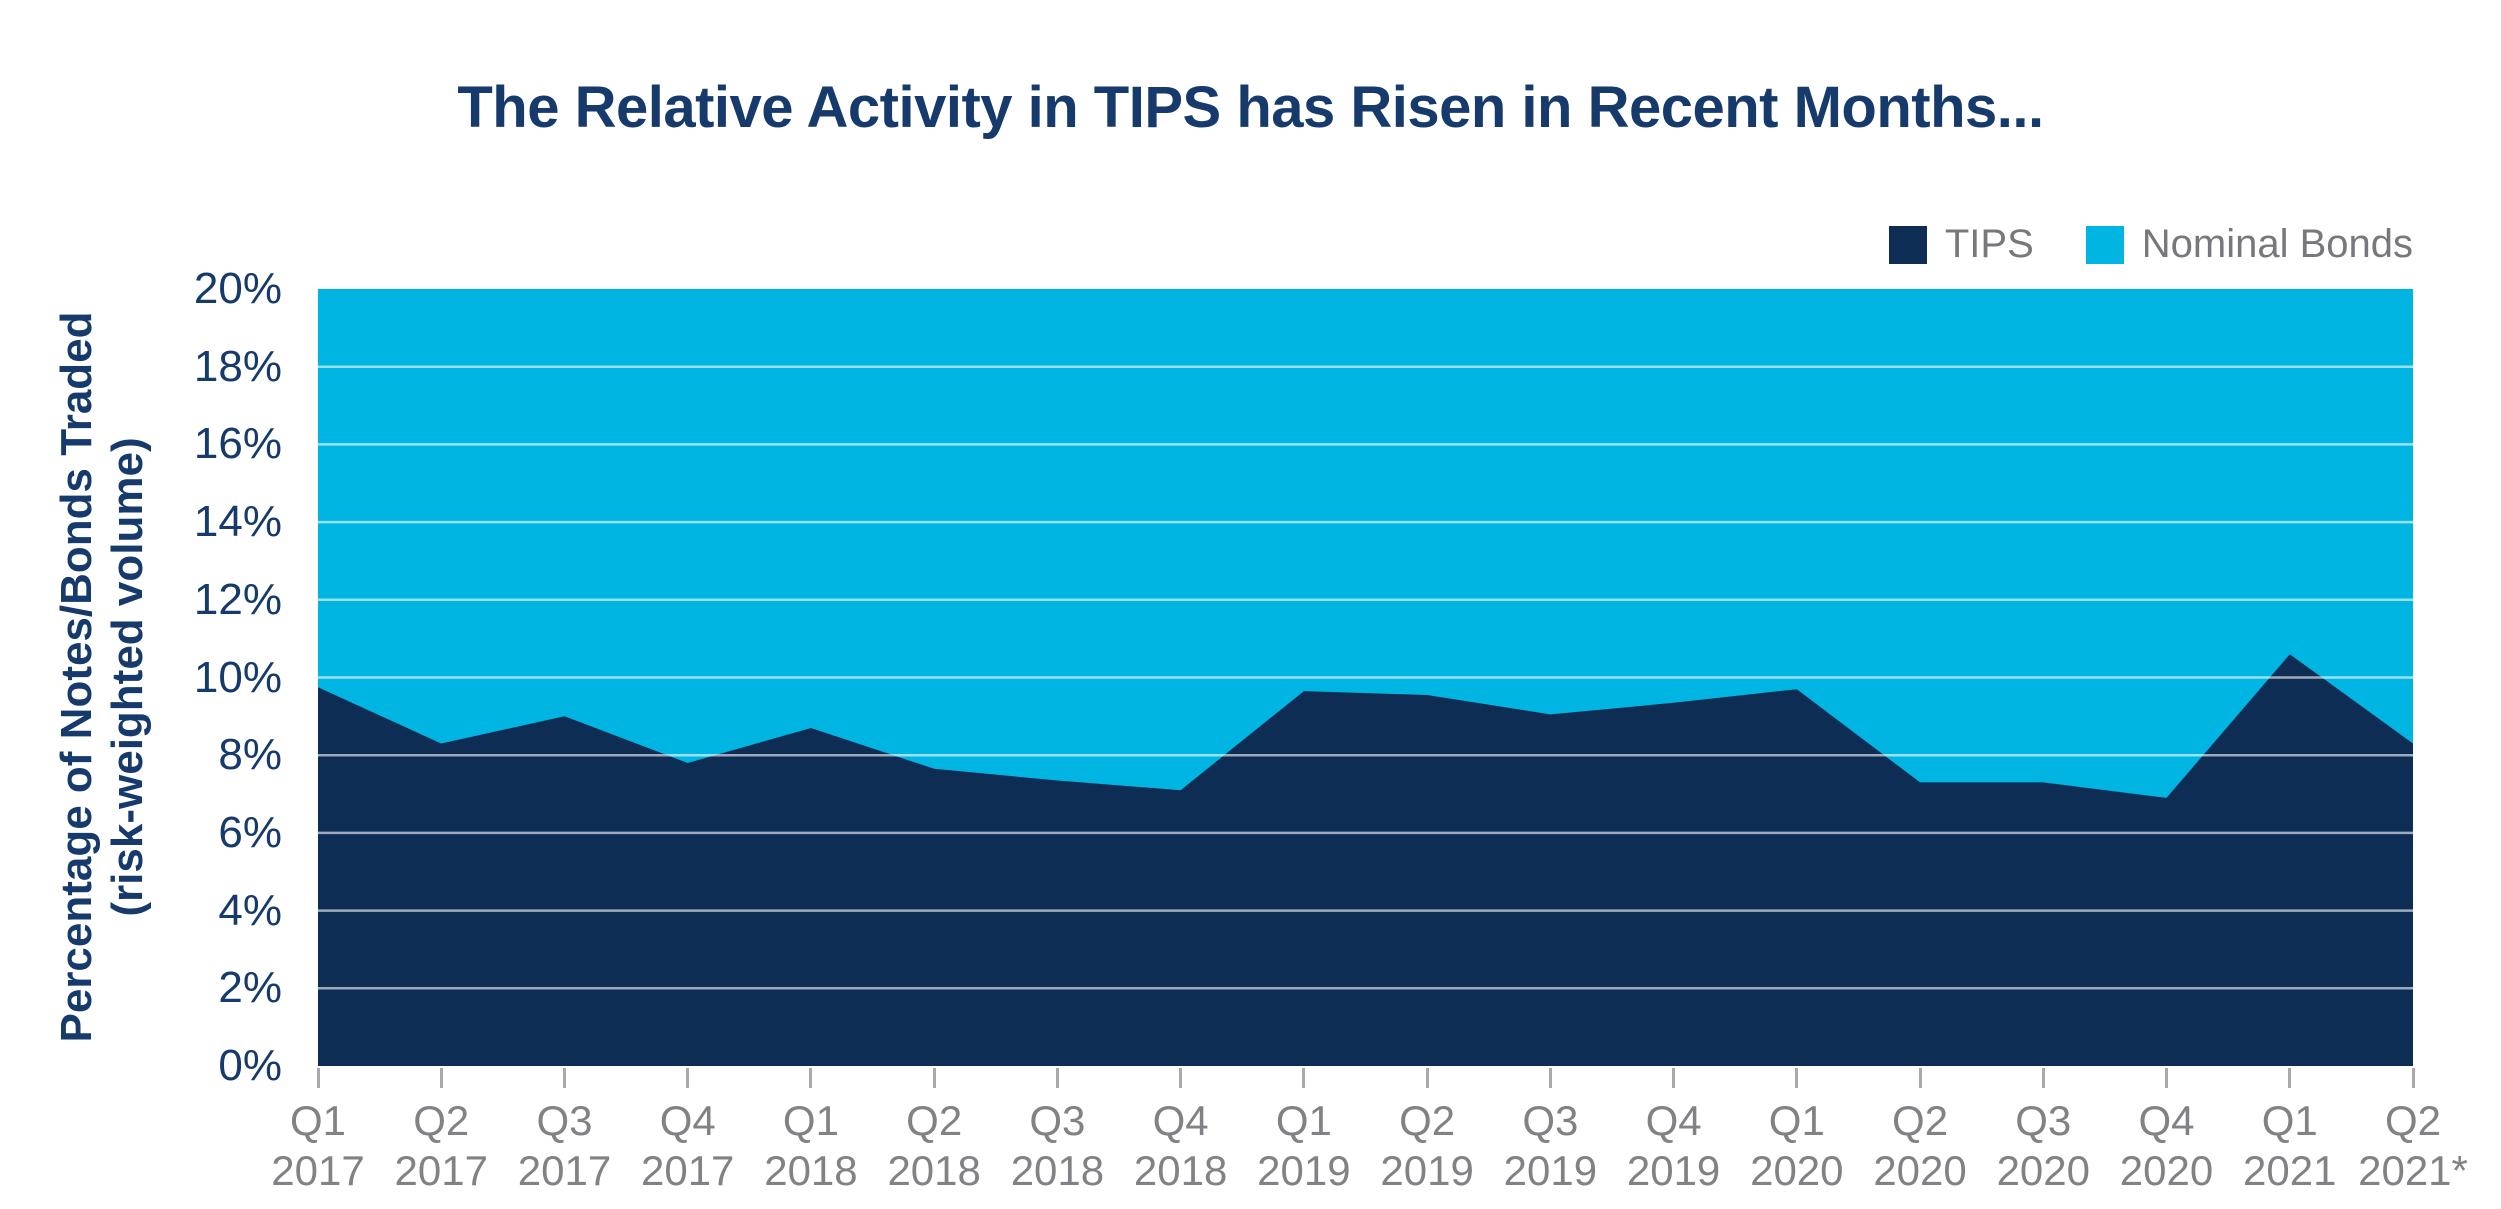  What do you see at coordinates (1180, 1146) in the screenshot?
I see `x-axis-tick-label: Q4 2018` at bounding box center [1180, 1146].